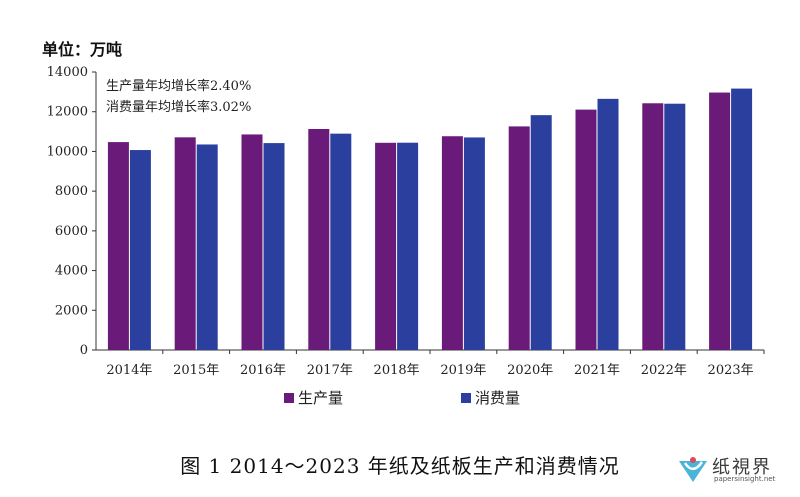  What do you see at coordinates (321, 398) in the screenshot?
I see `legend-label-production: 生产量` at bounding box center [321, 398].